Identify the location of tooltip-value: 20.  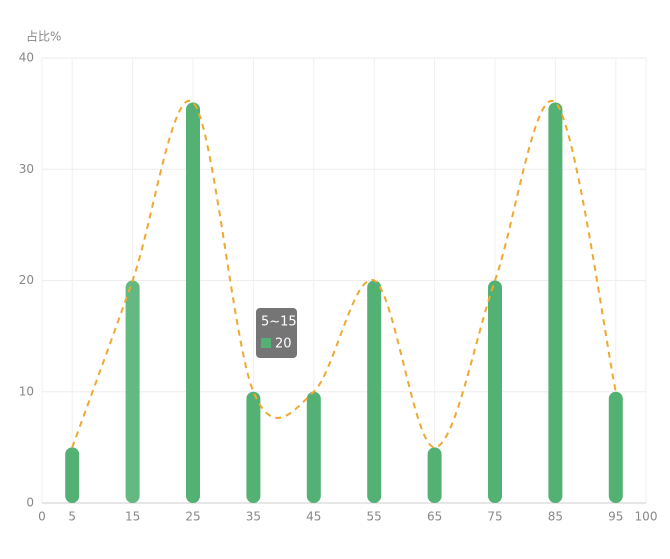
(283, 344).